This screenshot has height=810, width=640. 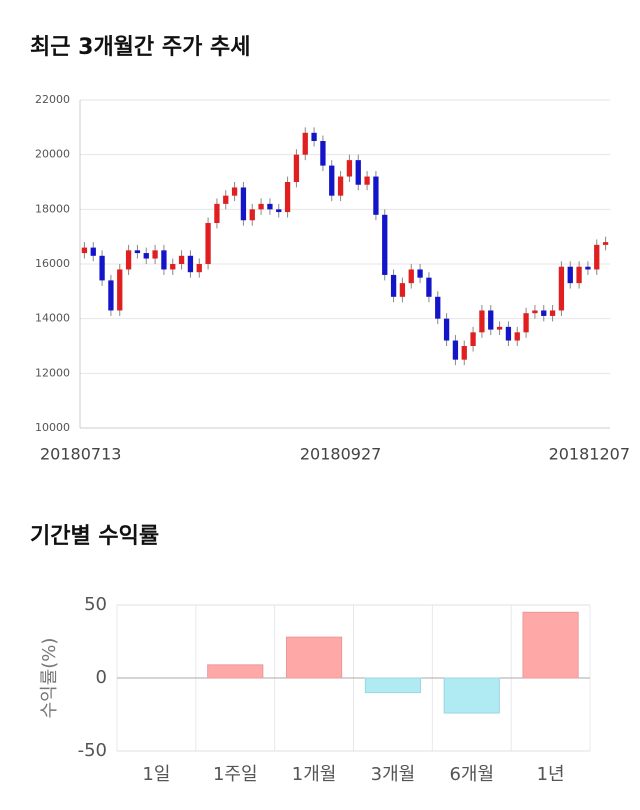 What do you see at coordinates (551, 774) in the screenshot?
I see `x-tick-label: 1년` at bounding box center [551, 774].